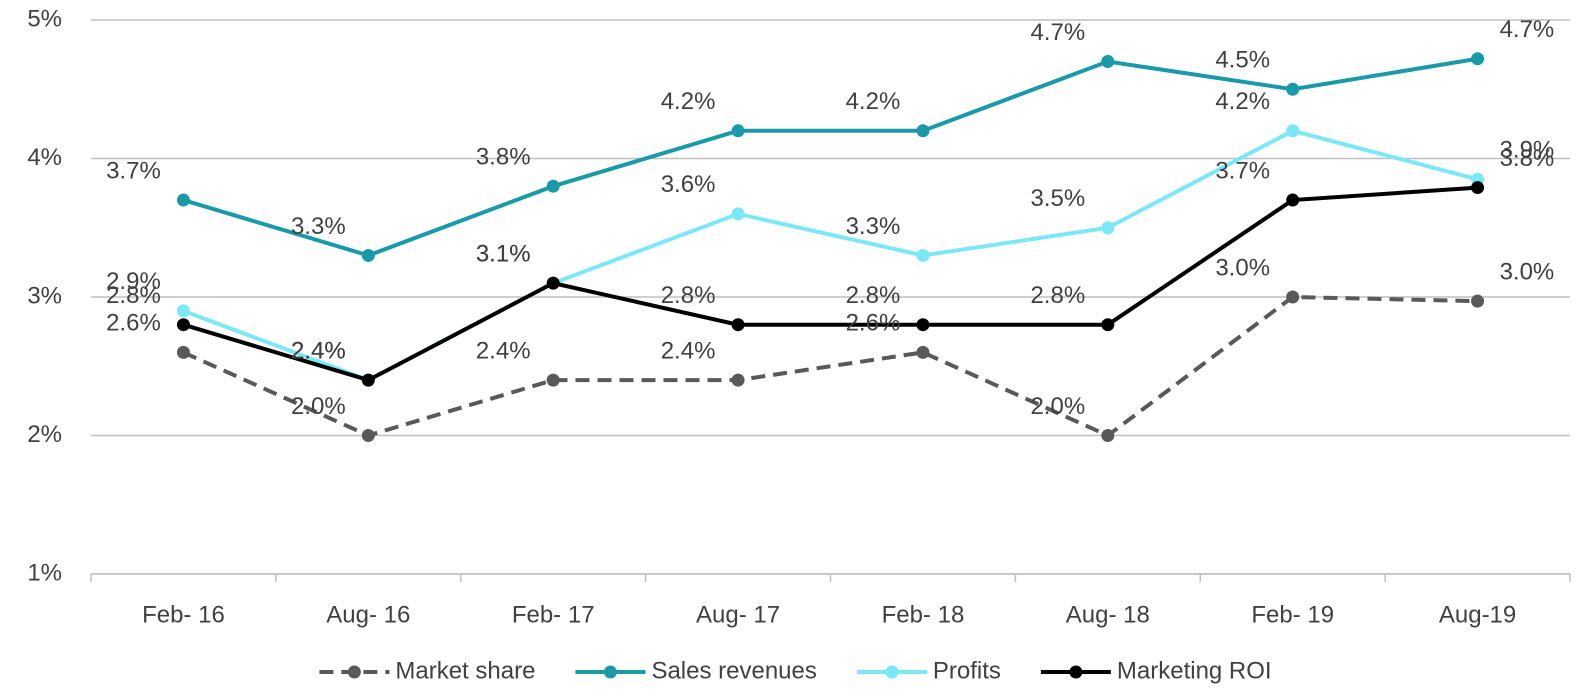 This screenshot has height=697, width=1591. What do you see at coordinates (738, 614) in the screenshot?
I see `x-tick-label: Aug- 17` at bounding box center [738, 614].